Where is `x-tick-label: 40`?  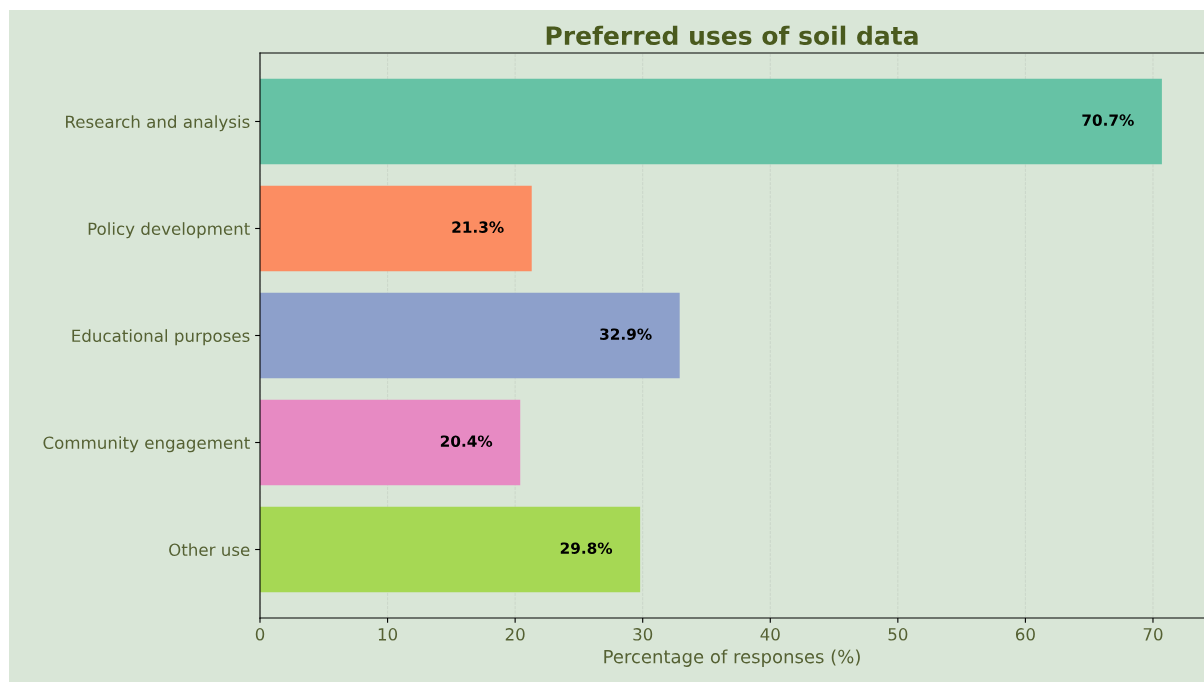
x-tick-label: 40 is located at coordinates (770, 634).